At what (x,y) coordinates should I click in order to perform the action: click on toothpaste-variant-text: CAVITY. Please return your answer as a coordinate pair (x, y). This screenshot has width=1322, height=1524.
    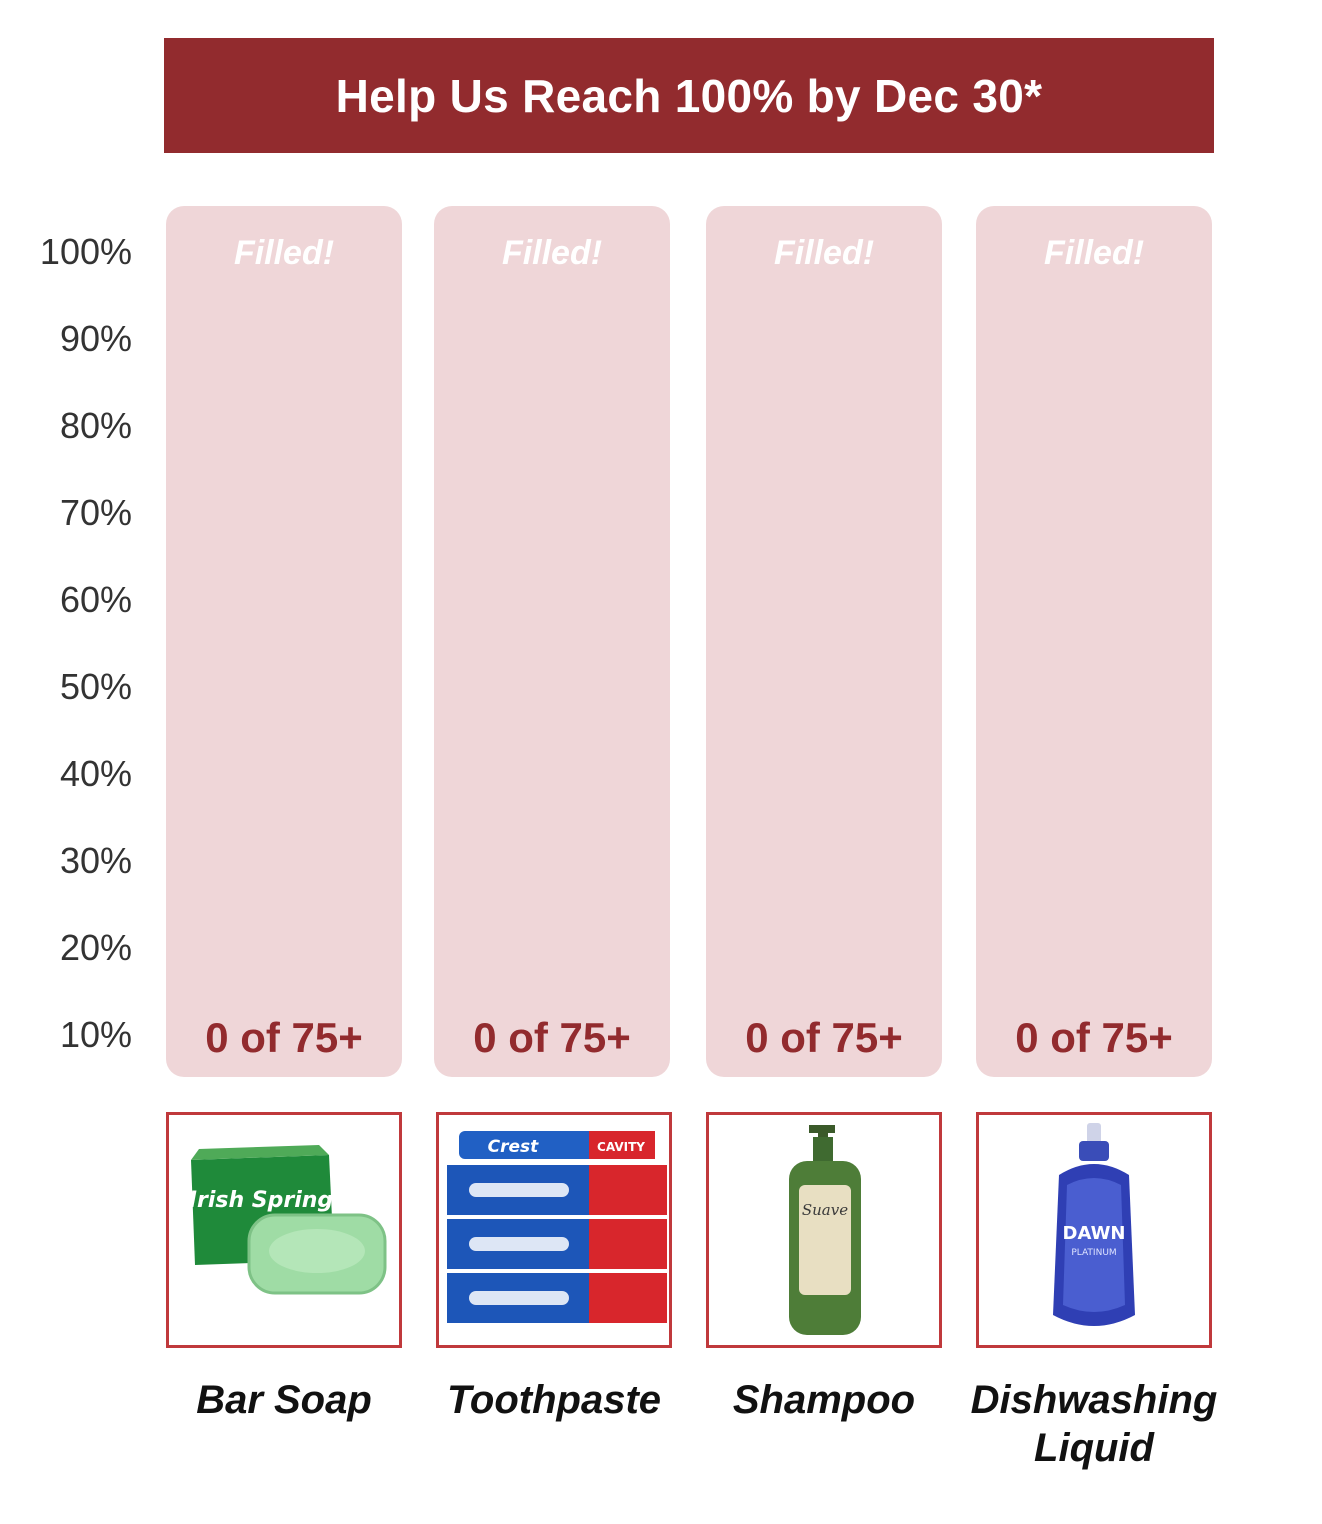
    Looking at the image, I should click on (621, 1147).